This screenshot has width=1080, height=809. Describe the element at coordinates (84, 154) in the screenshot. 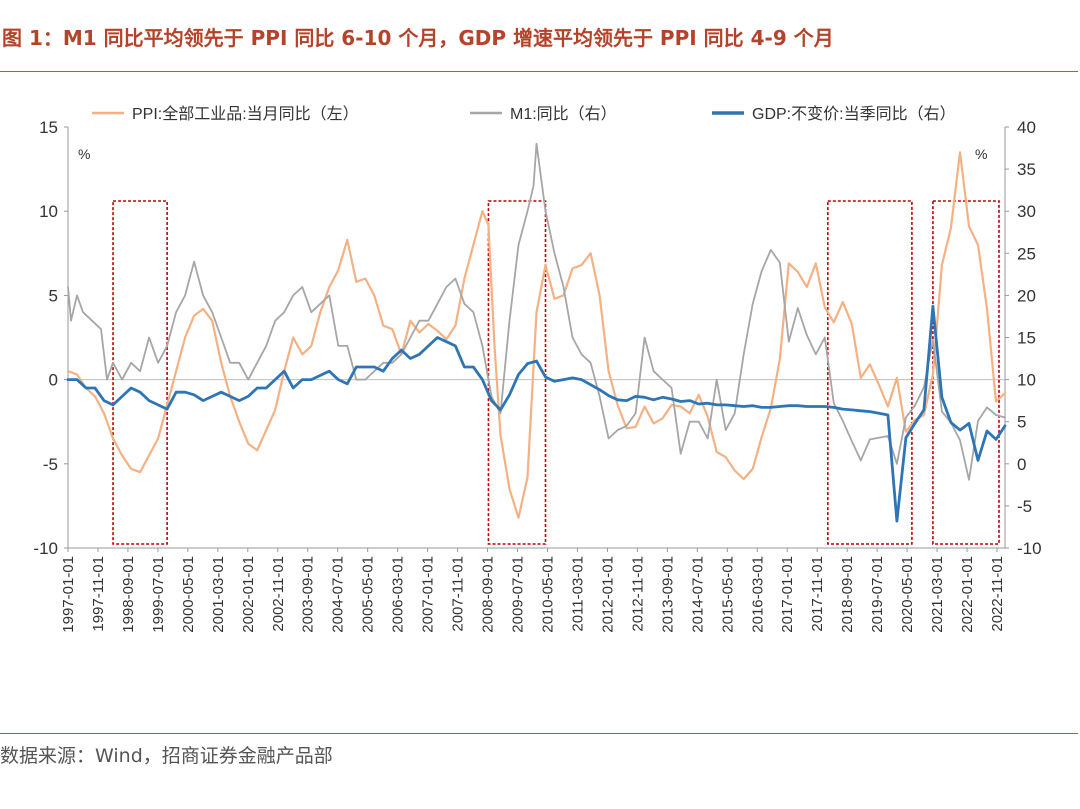

I see `left-unit-label: %` at that location.